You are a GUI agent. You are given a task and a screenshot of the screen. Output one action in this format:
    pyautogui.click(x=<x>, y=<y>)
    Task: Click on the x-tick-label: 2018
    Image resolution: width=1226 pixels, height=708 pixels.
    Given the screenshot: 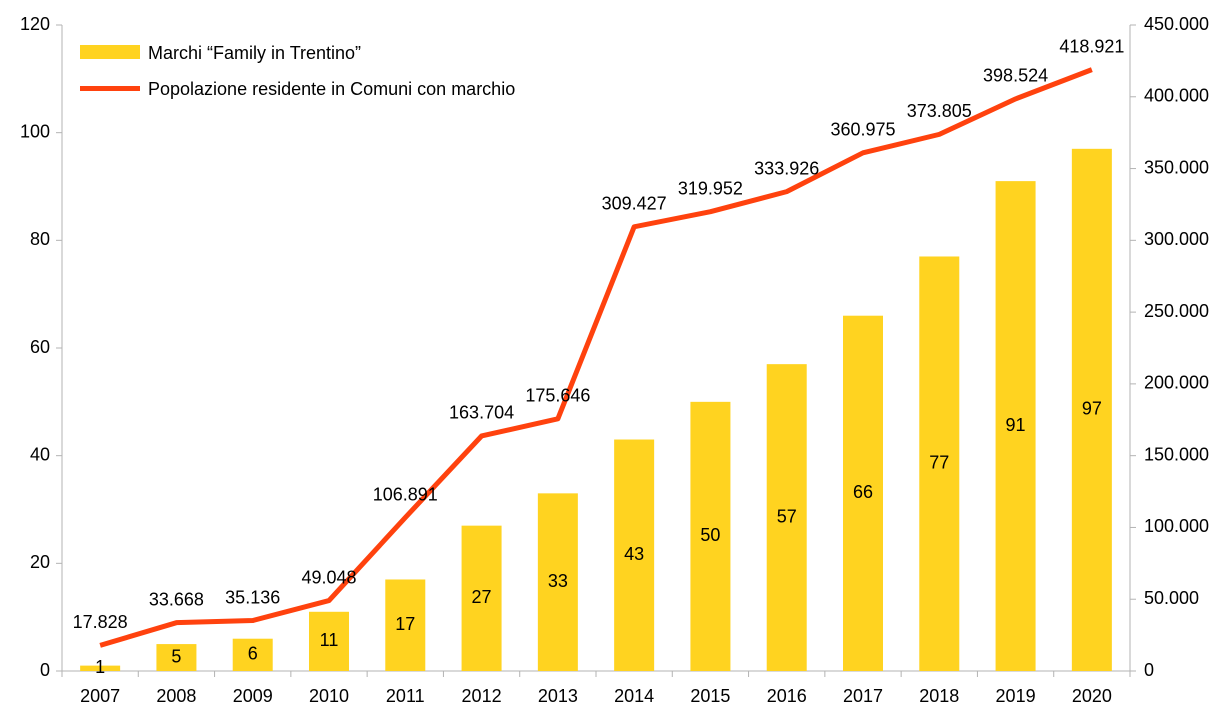 What is the action you would take?
    pyautogui.click(x=939, y=696)
    